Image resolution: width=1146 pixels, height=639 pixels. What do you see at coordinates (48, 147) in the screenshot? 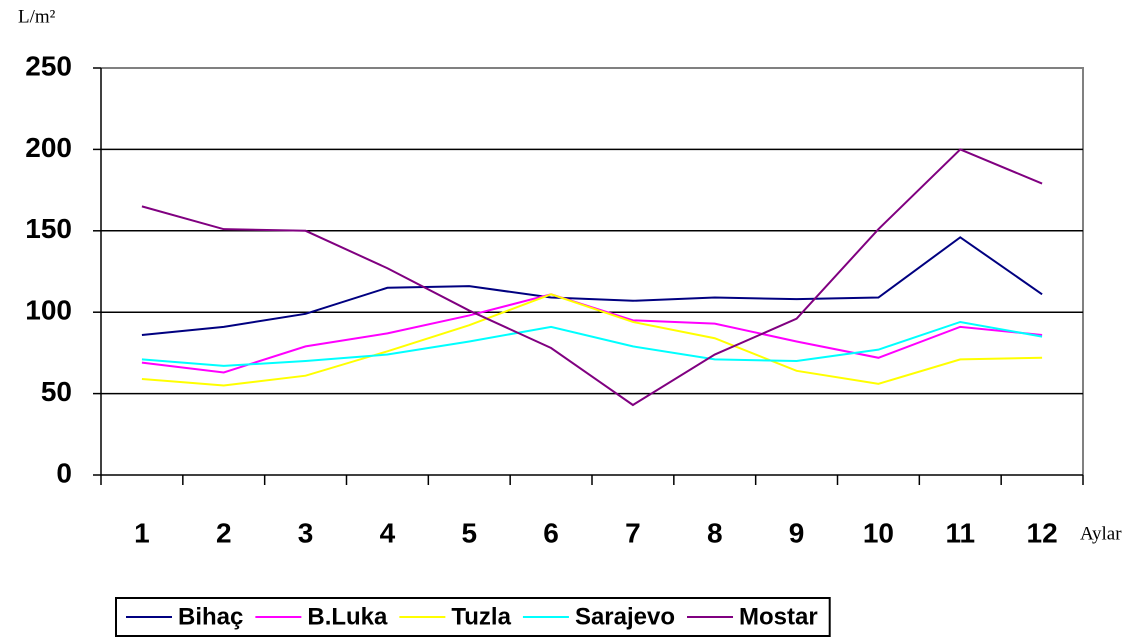
I see `y-tick-label: 200` at bounding box center [48, 147].